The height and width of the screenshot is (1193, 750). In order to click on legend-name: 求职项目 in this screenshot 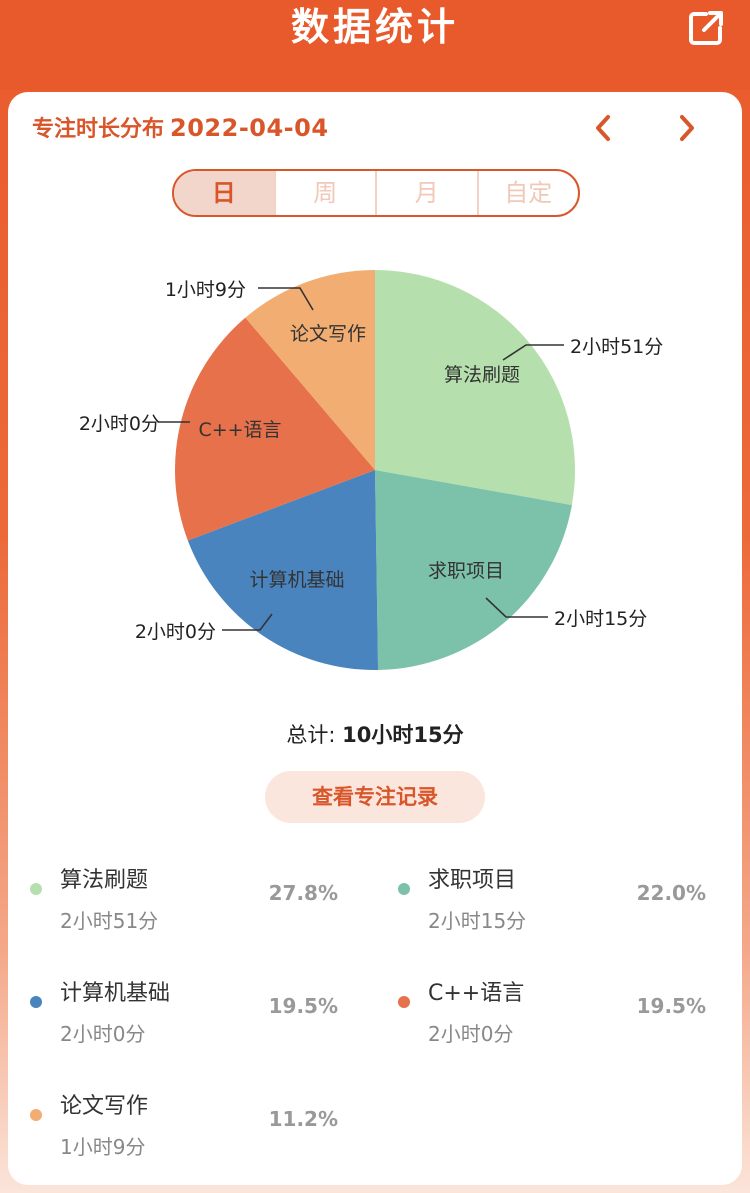, I will do `click(472, 880)`.